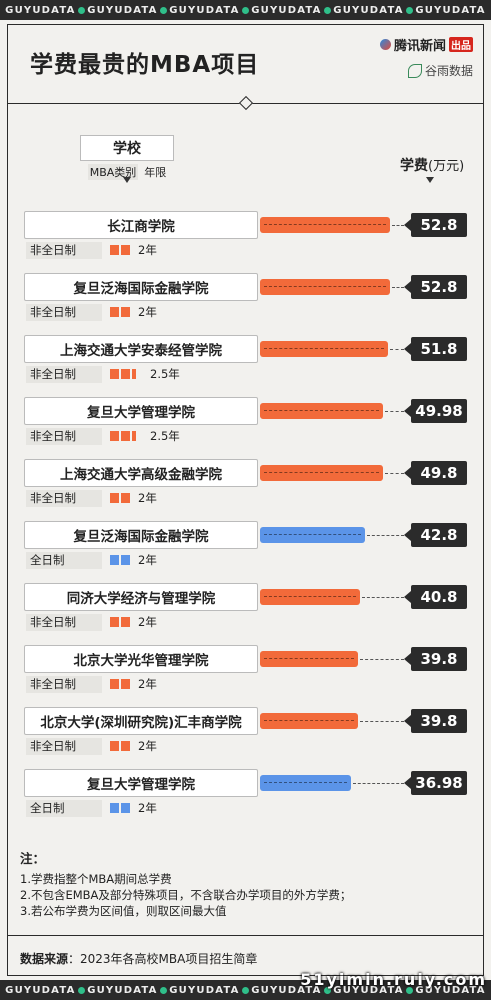  I want to click on partner-name: 谷雨数据, so click(448, 71).